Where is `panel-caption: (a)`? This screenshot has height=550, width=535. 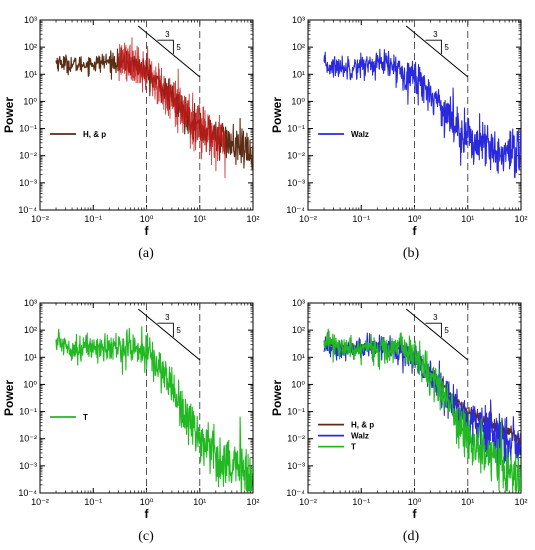 panel-caption: (a) is located at coordinates (146, 253).